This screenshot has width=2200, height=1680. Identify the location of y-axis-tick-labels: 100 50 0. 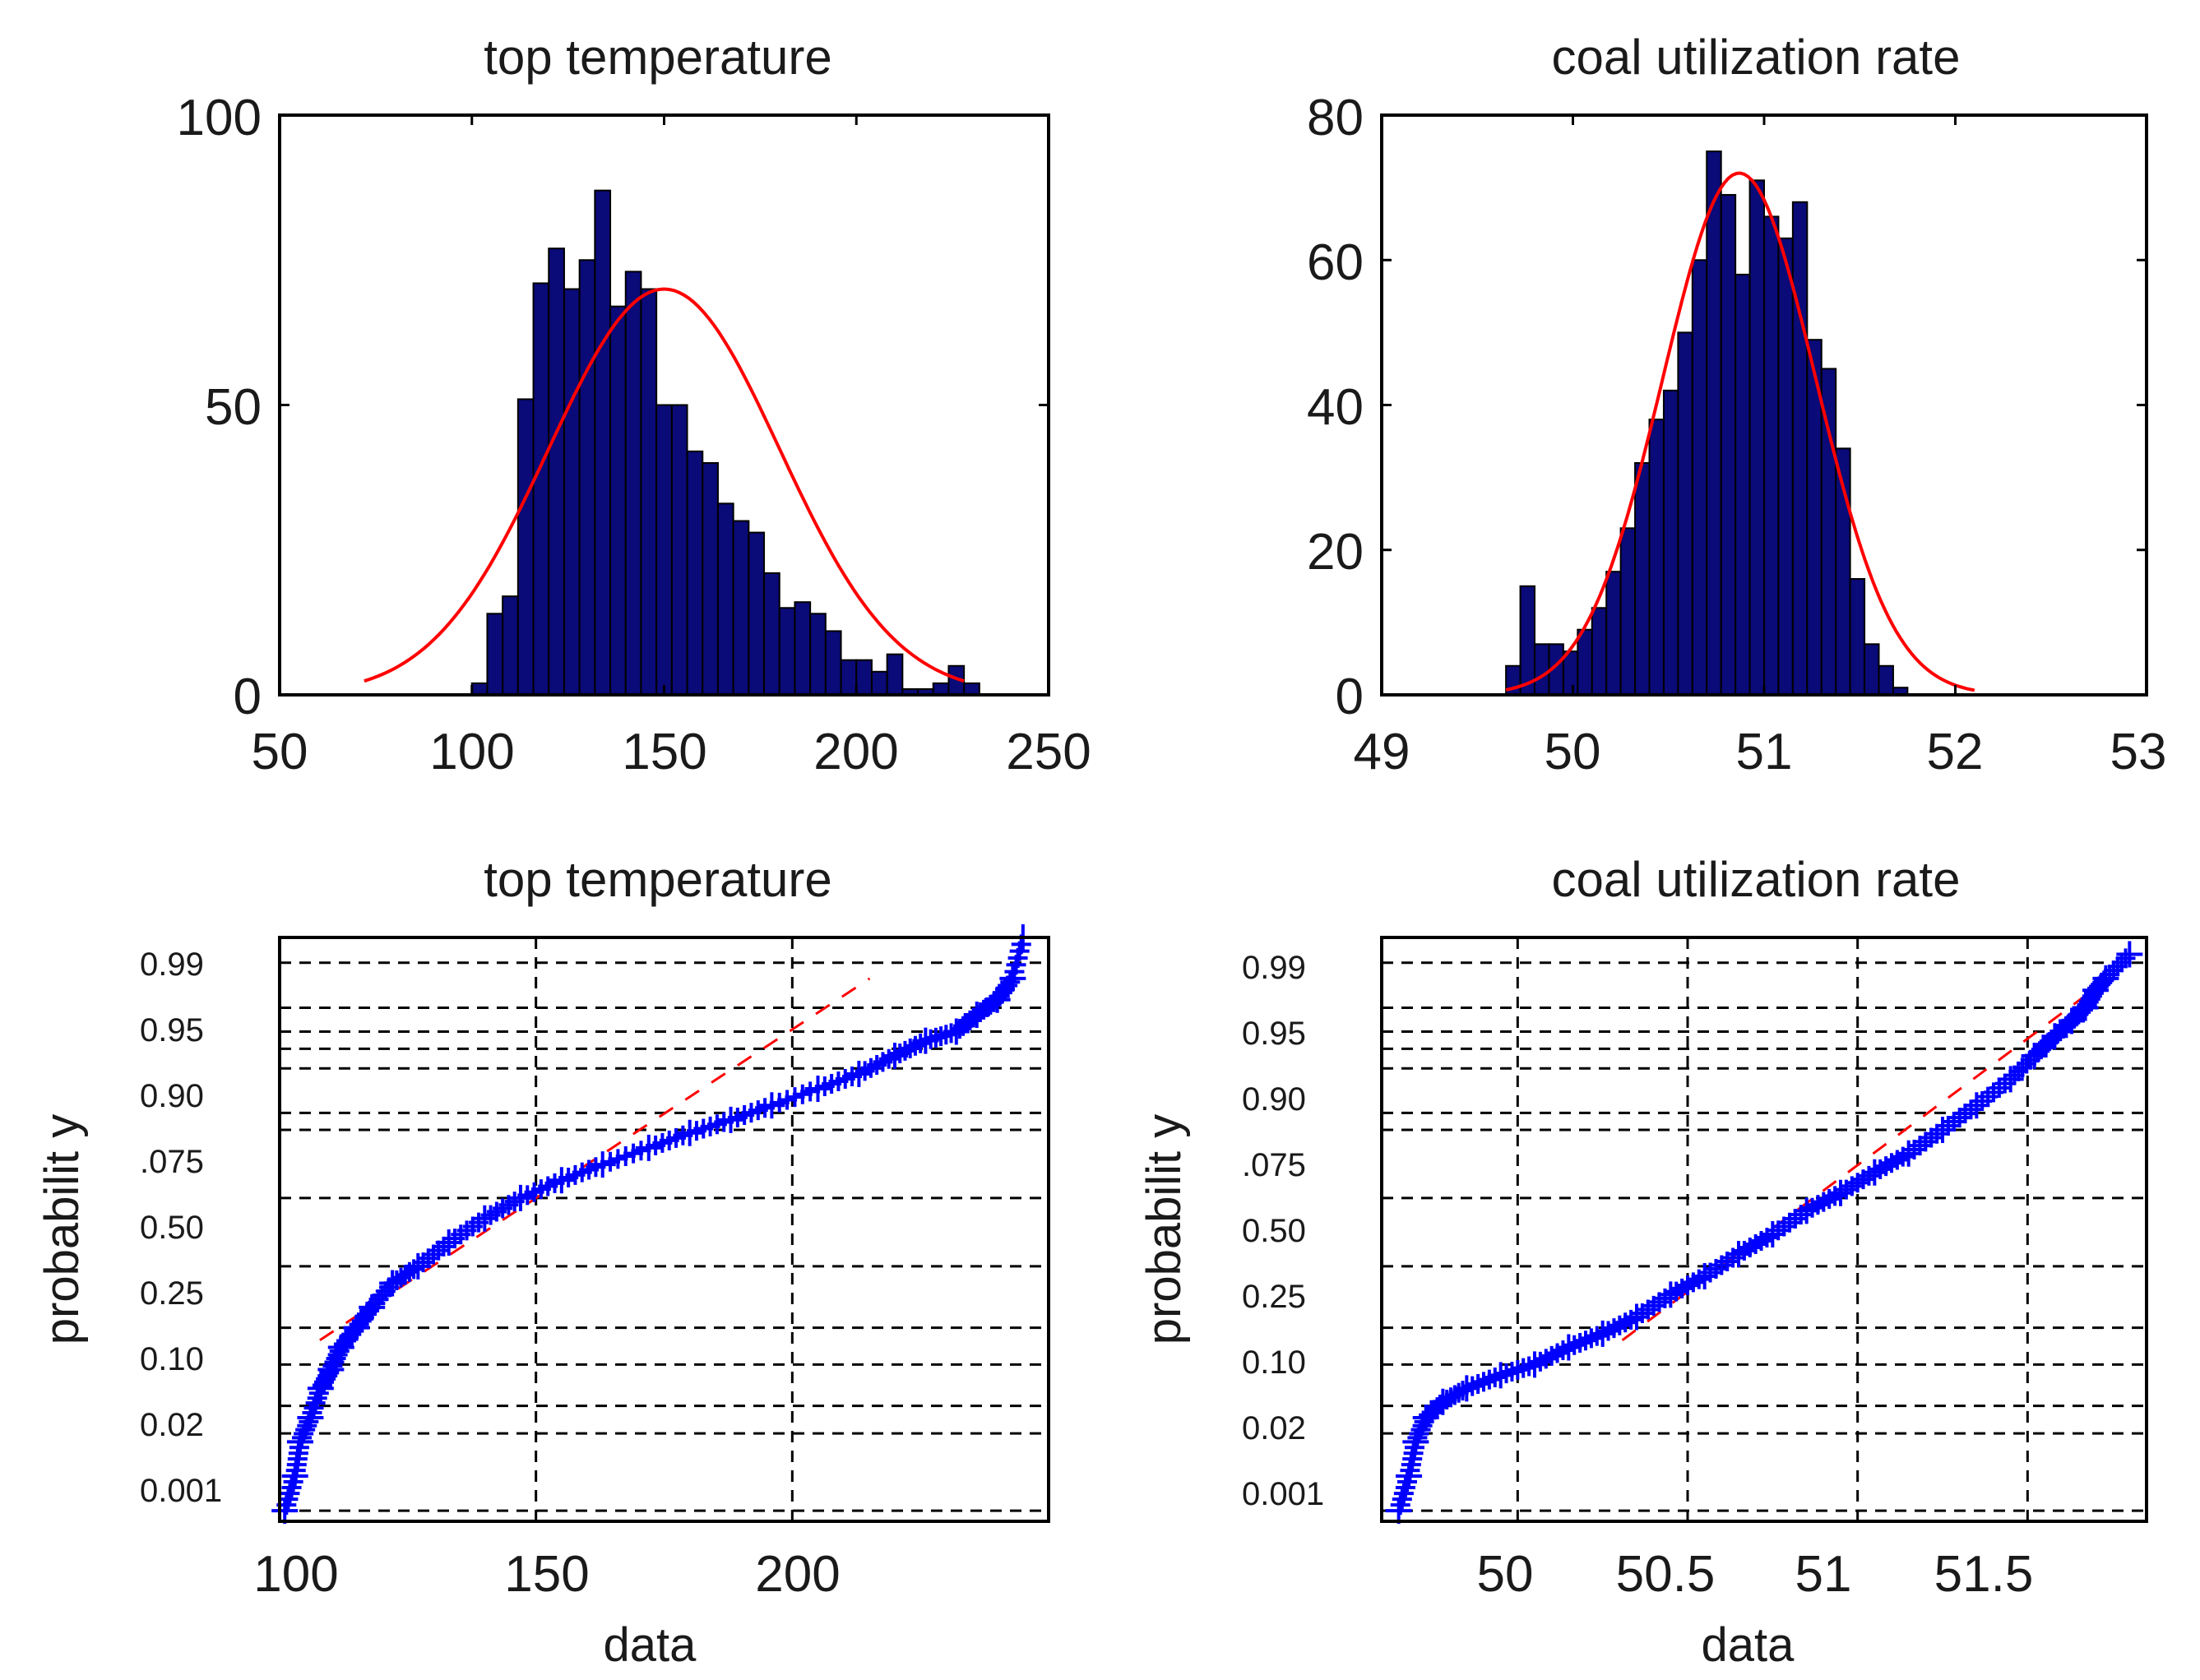
(219, 407).